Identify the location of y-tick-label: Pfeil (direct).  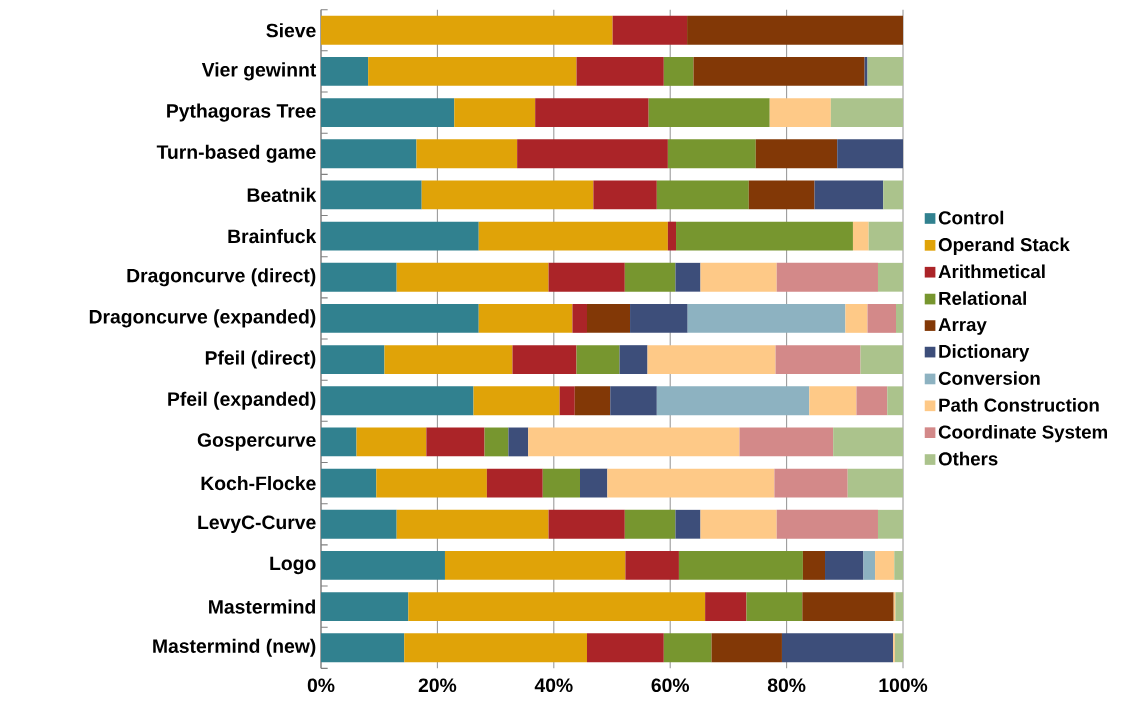
(260, 359).